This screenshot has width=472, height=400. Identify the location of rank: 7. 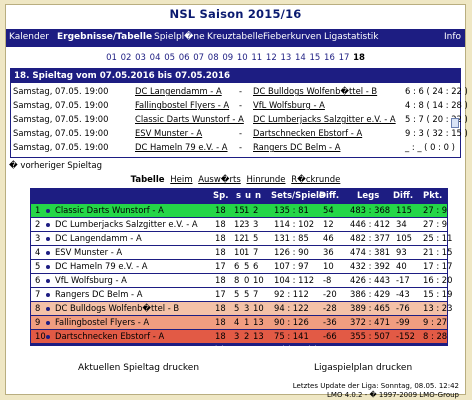
(38, 294).